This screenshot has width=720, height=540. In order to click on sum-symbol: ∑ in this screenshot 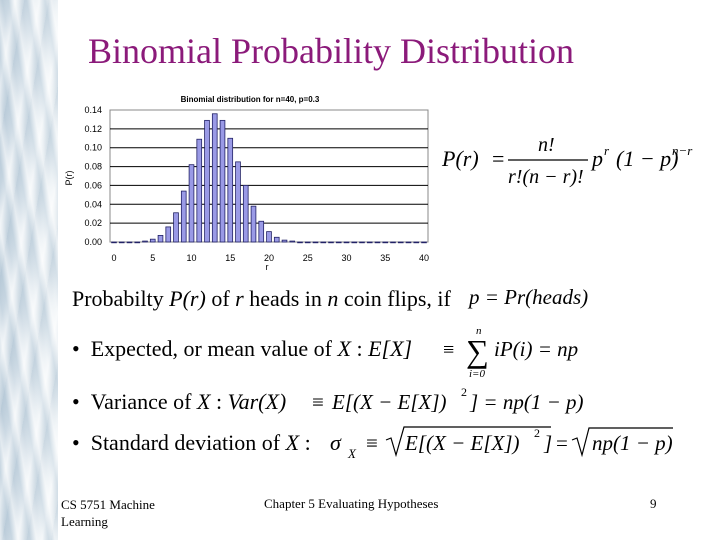, I will do `click(477, 351)`.